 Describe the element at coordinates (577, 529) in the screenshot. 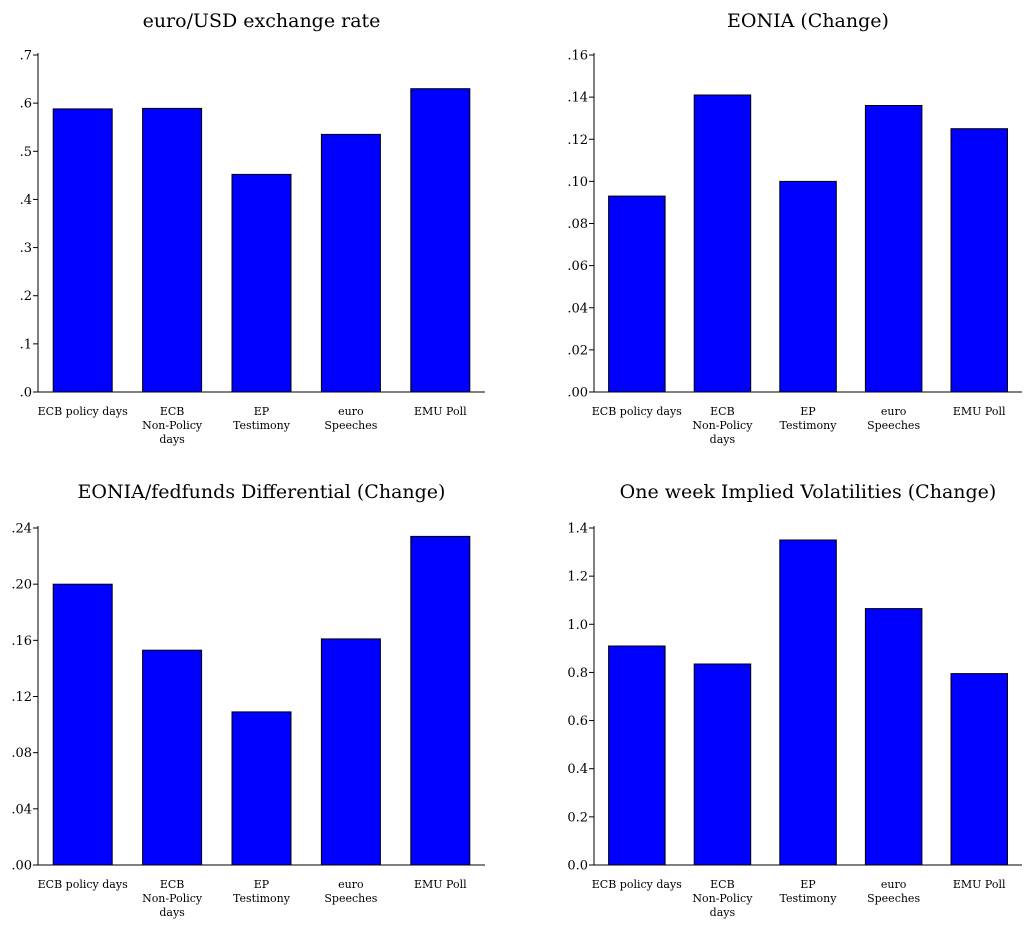

I see `y-tick-label: 1.4` at that location.